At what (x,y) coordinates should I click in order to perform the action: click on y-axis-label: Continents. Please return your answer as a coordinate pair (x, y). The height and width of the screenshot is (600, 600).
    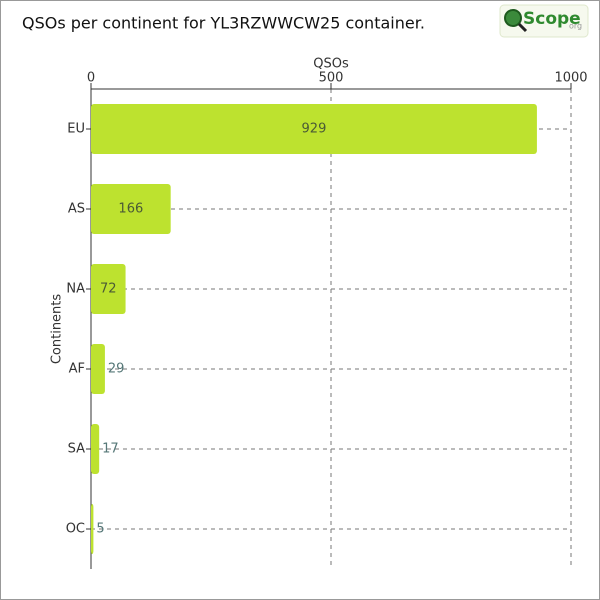
    Looking at the image, I should click on (57, 329).